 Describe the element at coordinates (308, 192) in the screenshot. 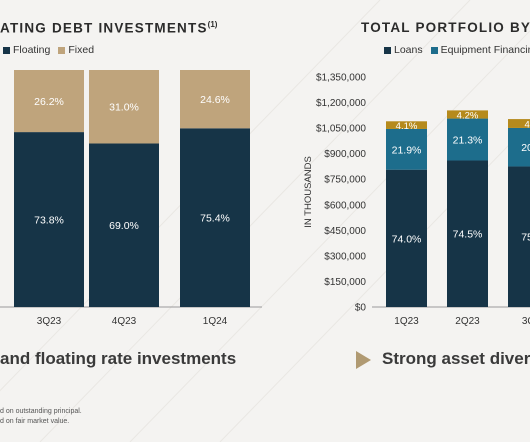

I see `y-axis-label: IN THOUSANDS` at that location.